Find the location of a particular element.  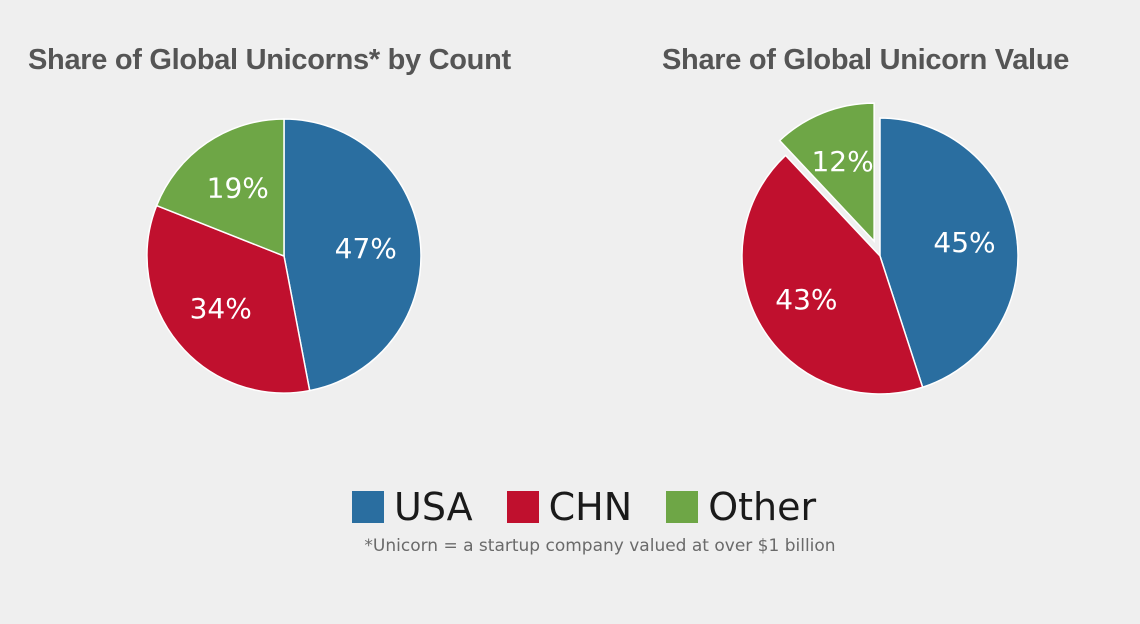

pie-slice-usa-count is located at coordinates (352, 255).